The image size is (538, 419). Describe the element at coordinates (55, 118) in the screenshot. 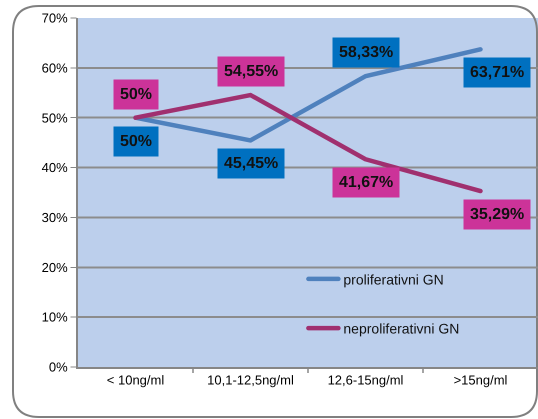

I see `y-tick-label: 50%` at that location.